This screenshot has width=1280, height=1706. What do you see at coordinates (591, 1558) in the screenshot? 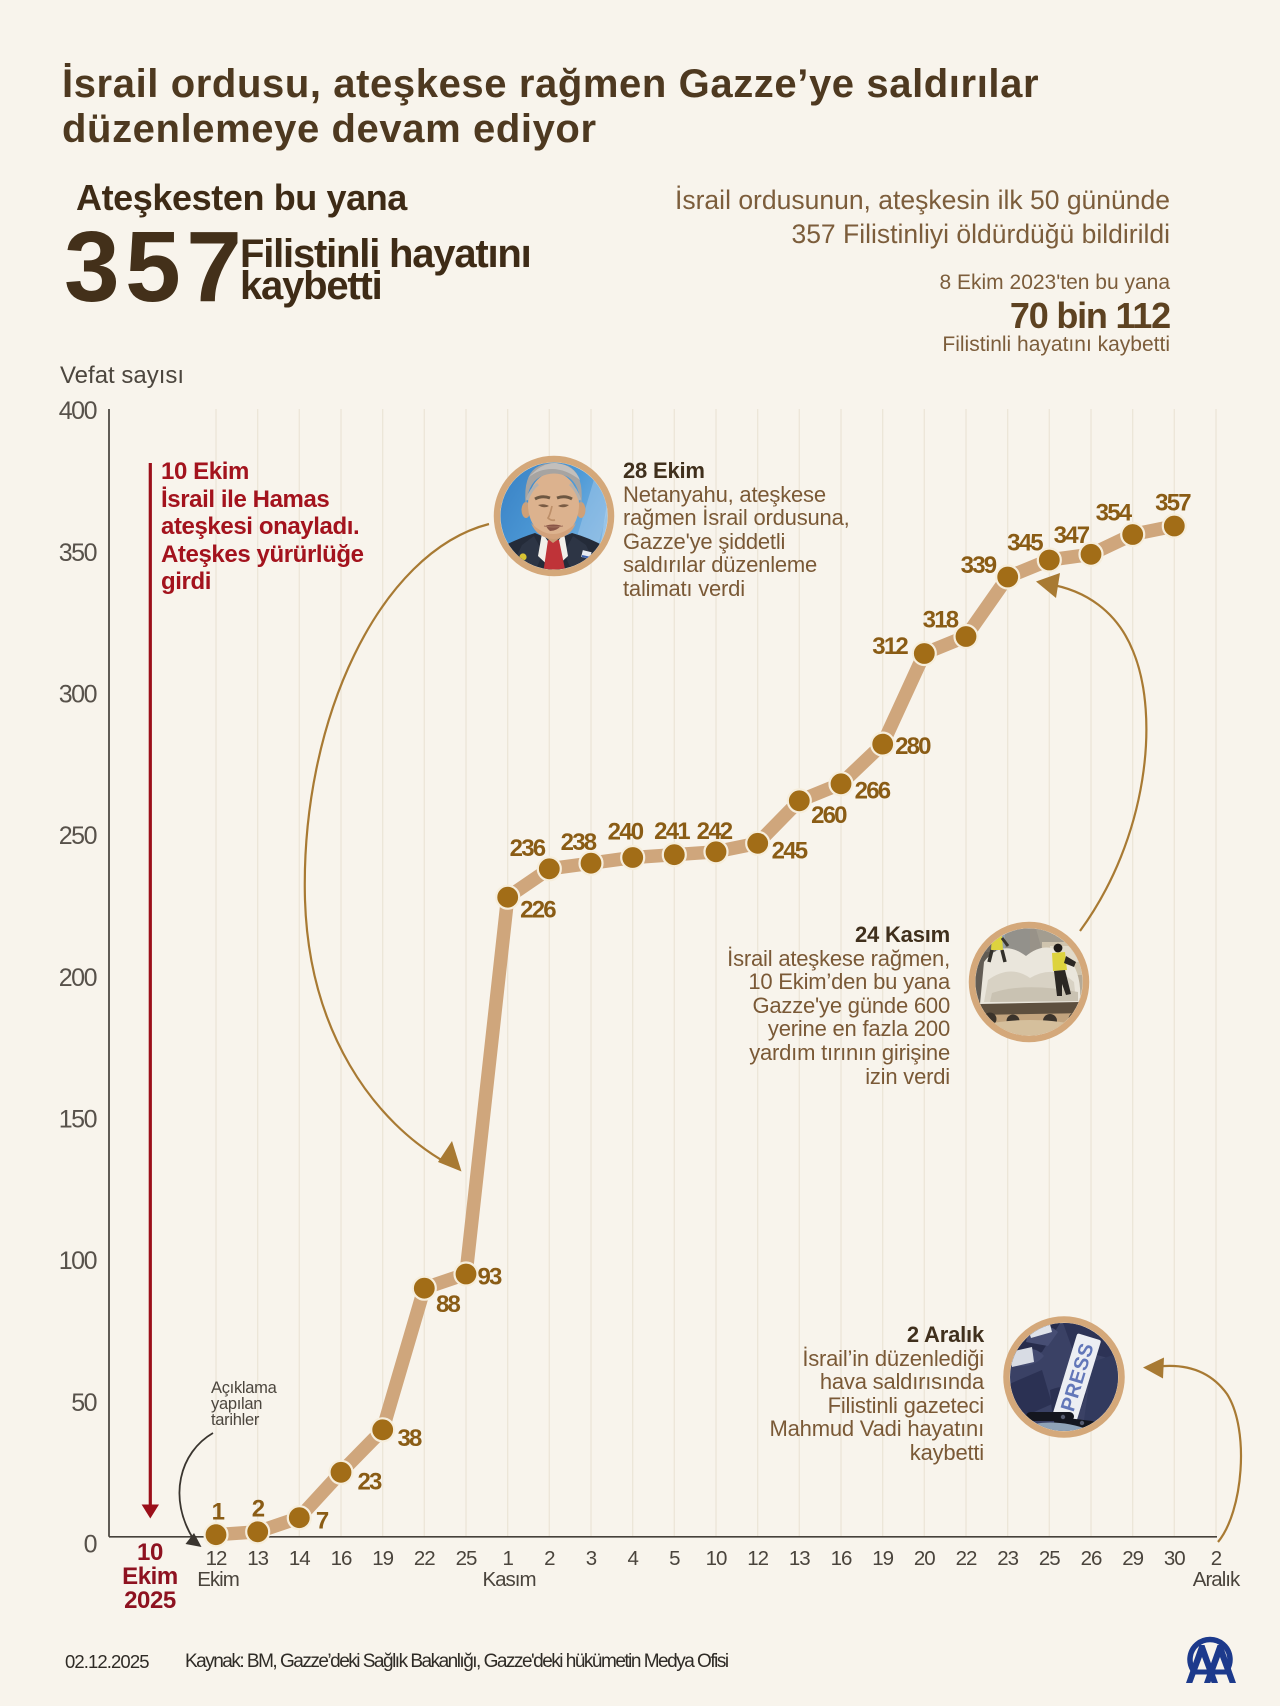
I see `svg-text: 3` at bounding box center [591, 1558].